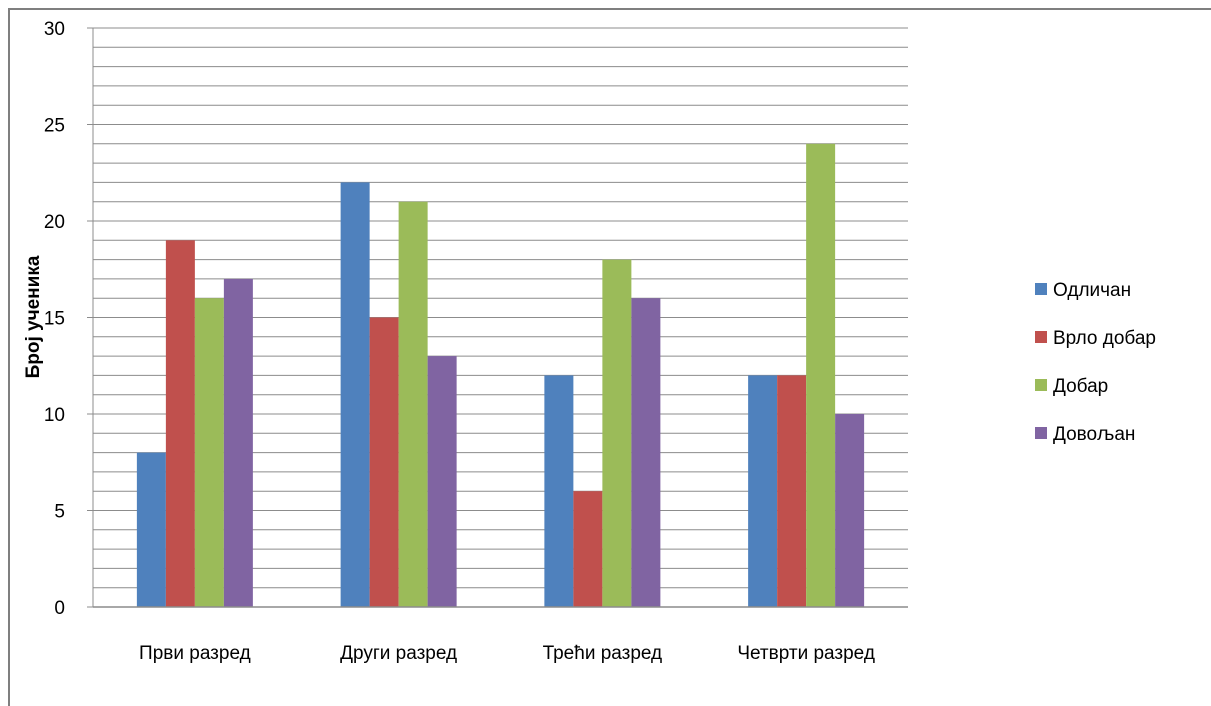 Image resolution: width=1211 pixels, height=706 pixels. I want to click on y-tick-label: 15, so click(54, 319).